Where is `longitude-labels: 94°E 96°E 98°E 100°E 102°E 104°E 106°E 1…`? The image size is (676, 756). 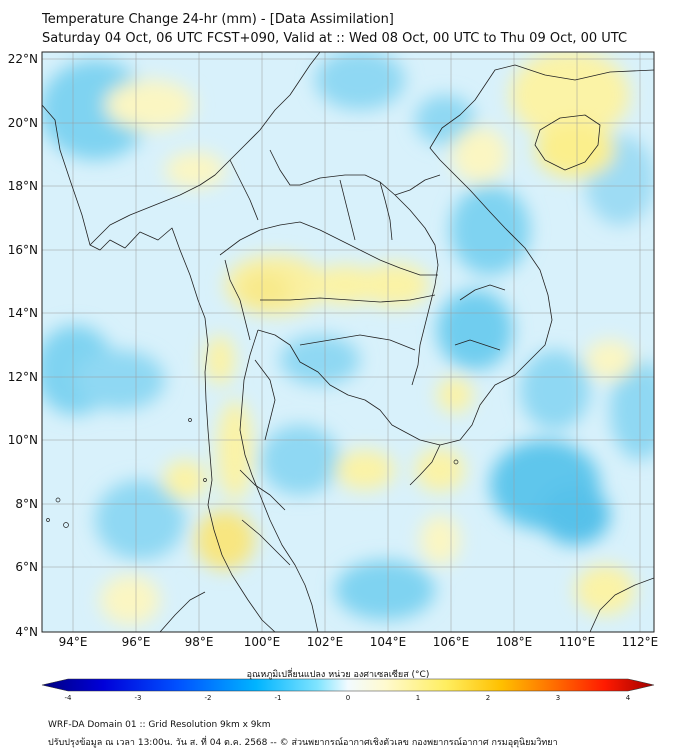
longitude-labels: 94°E 96°E 98°E 100°E 102°E 104°E 106°E 1… is located at coordinates (359, 642).